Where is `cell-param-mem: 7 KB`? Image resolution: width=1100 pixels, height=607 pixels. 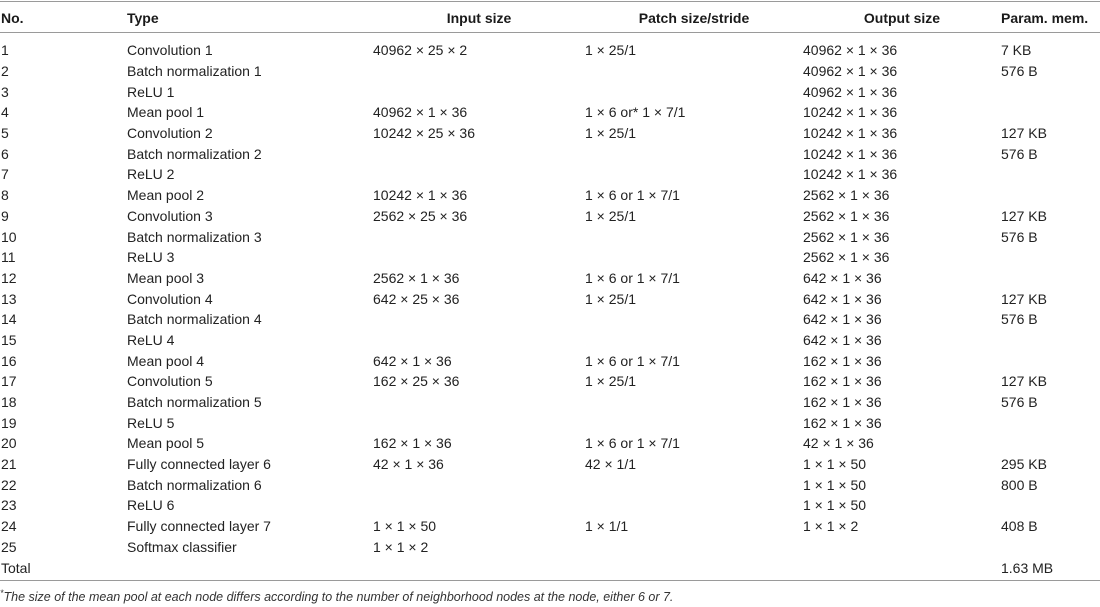
cell-param-mem: 7 KB is located at coordinates (1016, 50).